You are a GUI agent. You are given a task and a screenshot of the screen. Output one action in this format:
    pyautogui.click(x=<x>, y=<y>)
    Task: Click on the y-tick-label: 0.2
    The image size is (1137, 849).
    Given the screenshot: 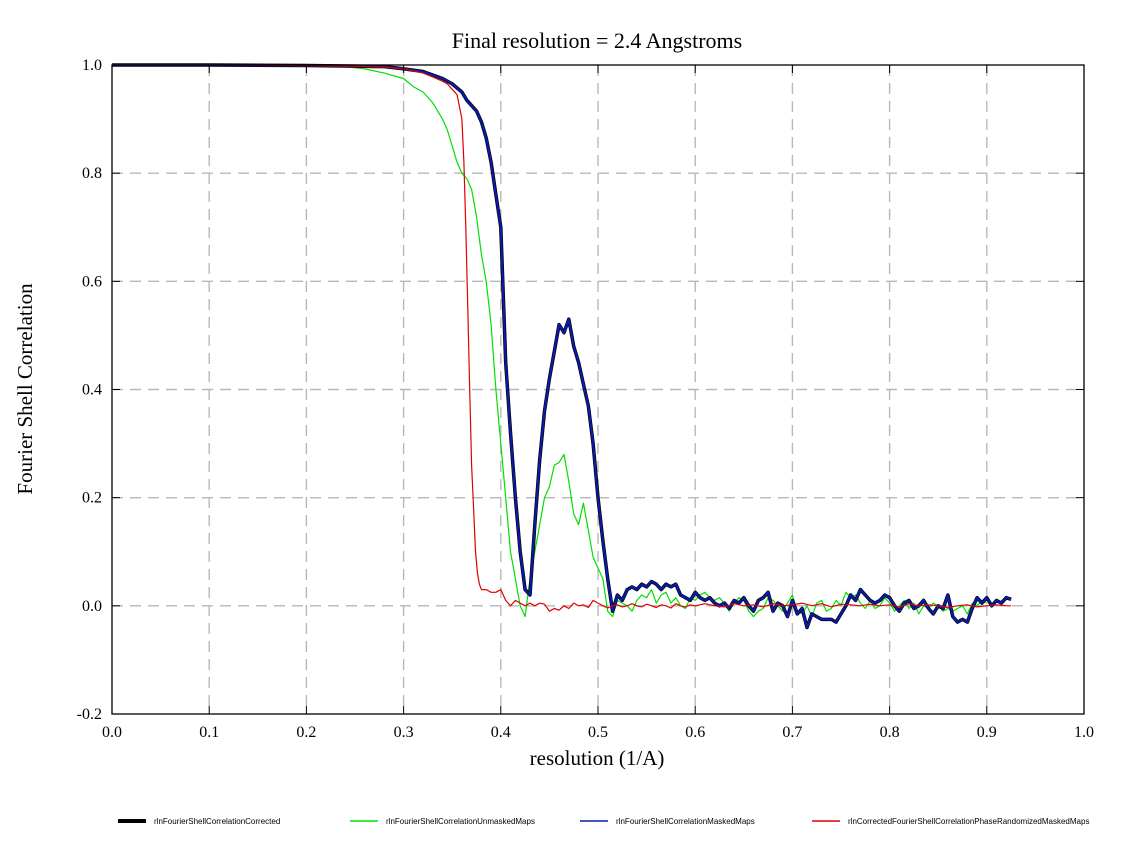 What is the action you would take?
    pyautogui.click(x=92, y=498)
    